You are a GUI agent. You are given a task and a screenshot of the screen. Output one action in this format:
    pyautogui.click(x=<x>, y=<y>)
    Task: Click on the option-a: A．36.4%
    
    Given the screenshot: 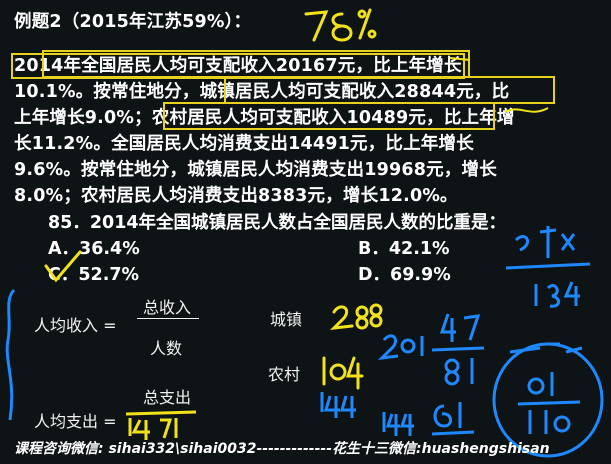 What is the action you would take?
    pyautogui.click(x=94, y=247)
    